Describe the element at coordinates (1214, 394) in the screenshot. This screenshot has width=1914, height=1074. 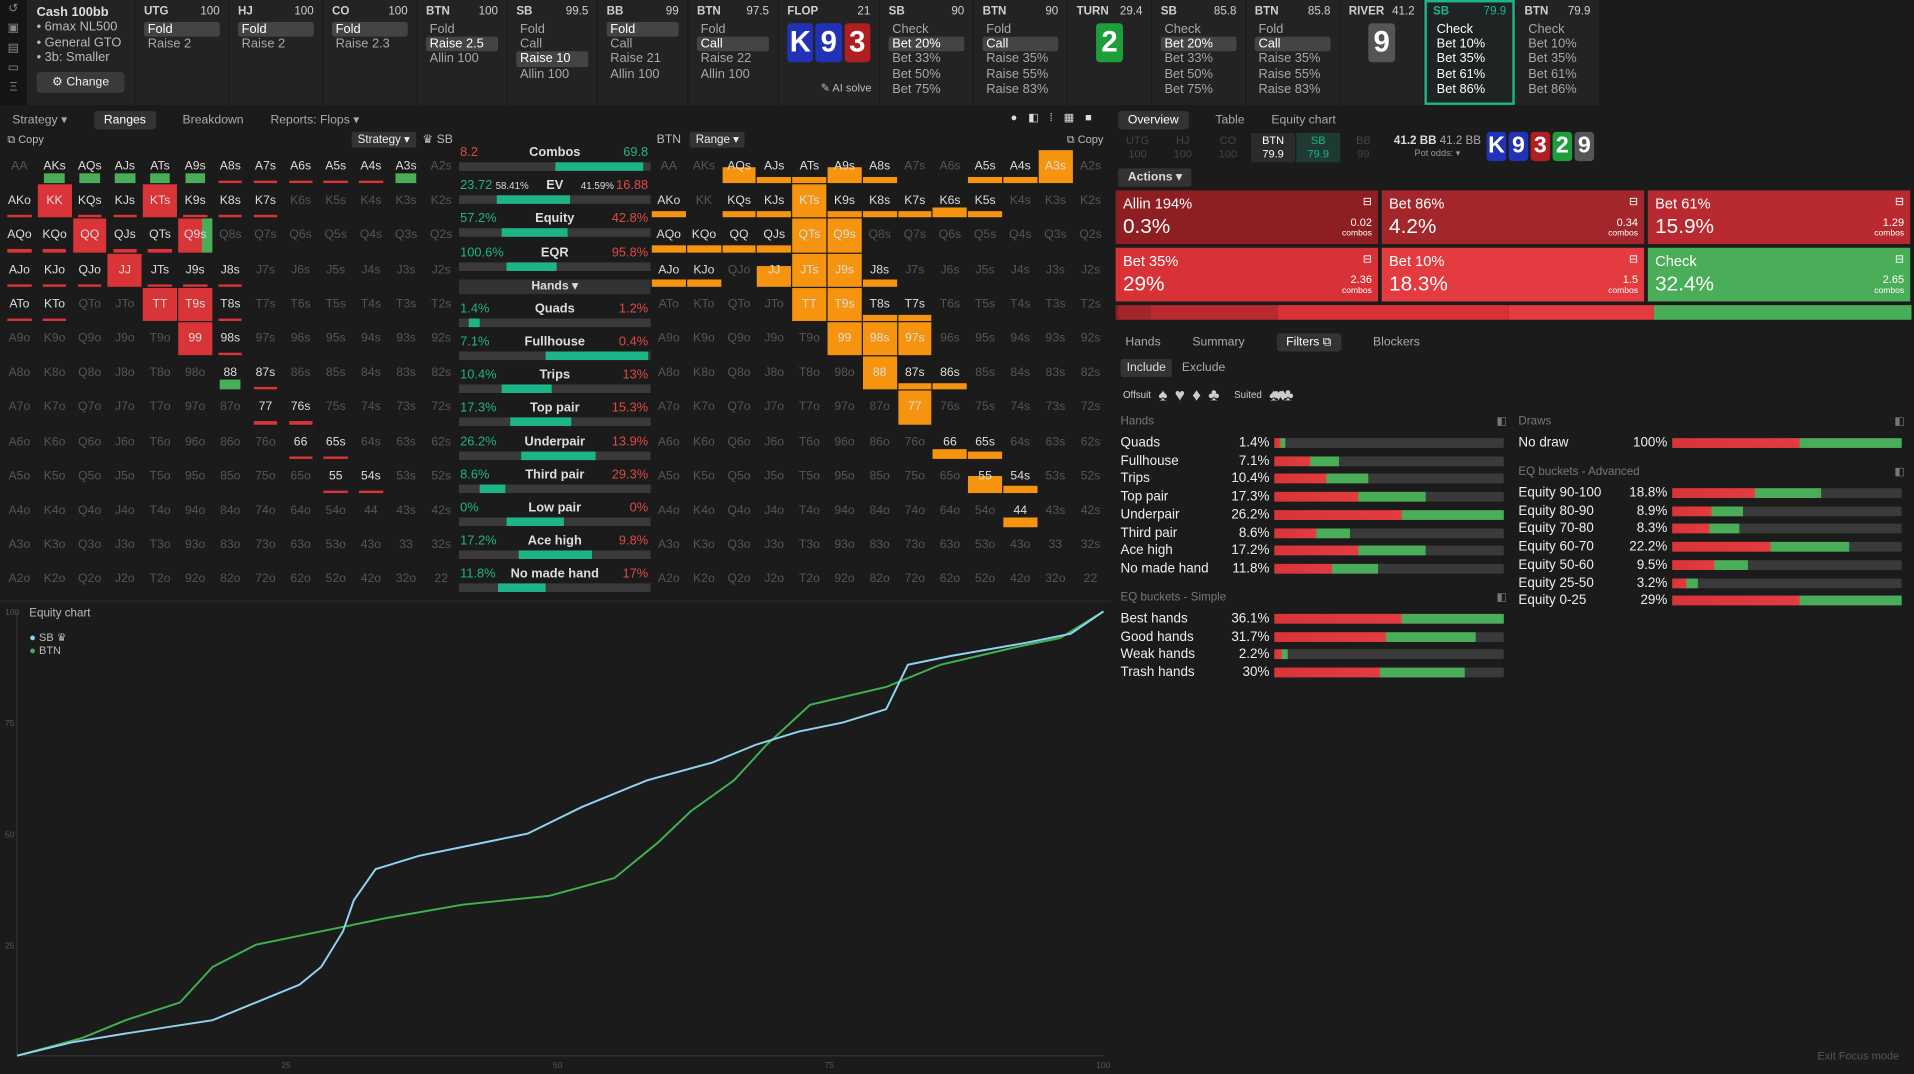
I see `club-icon: ♣` at that location.